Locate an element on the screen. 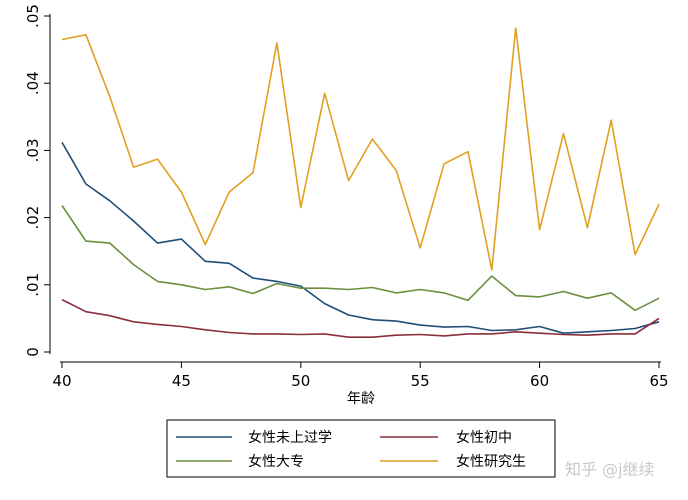  x-tick-label: 50 is located at coordinates (300, 381).